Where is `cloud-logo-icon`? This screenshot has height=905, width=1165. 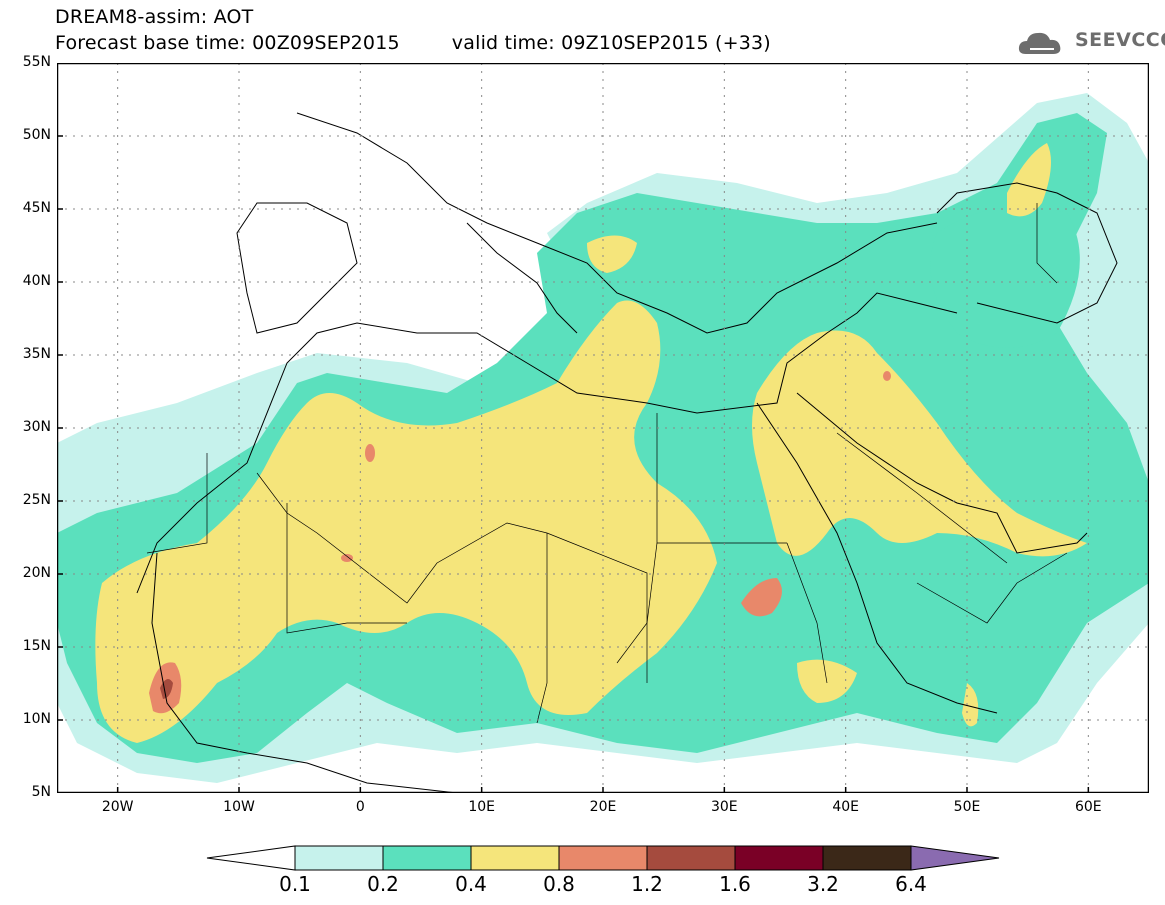 cloud-logo-icon is located at coordinates (1039, 43).